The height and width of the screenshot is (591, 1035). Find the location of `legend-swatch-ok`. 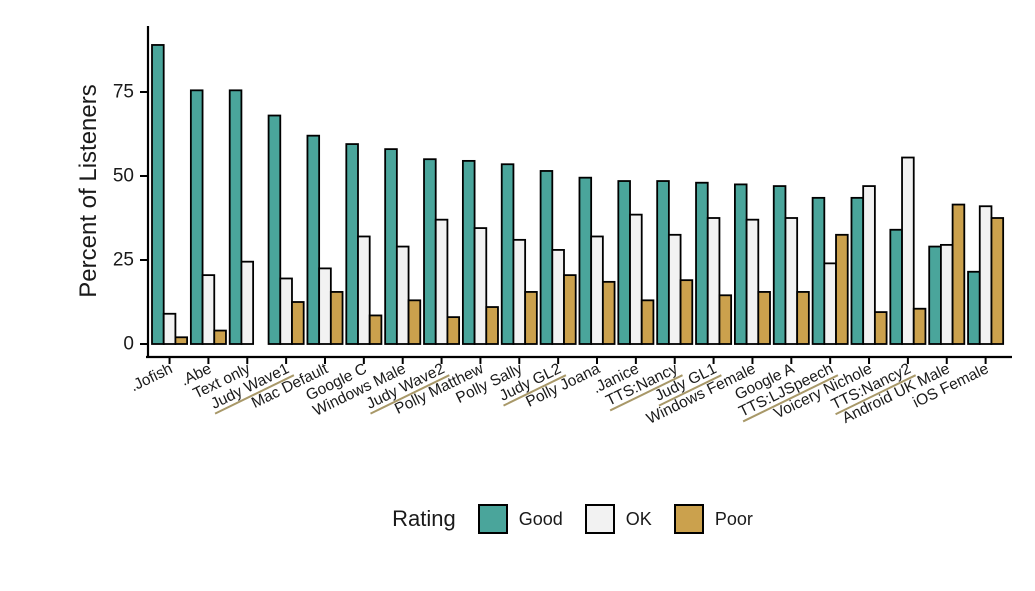

legend-swatch-ok is located at coordinates (599, 519).